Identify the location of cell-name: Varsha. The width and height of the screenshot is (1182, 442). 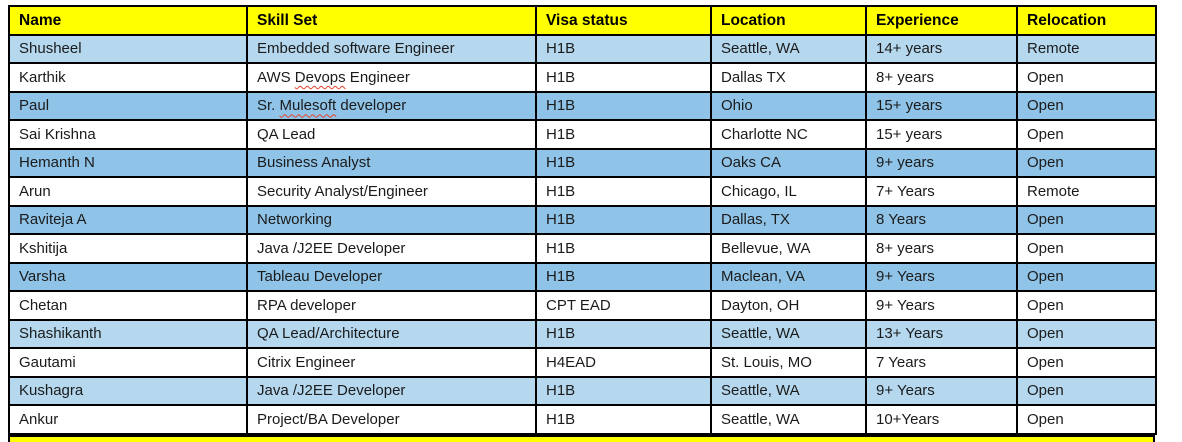
(128, 276).